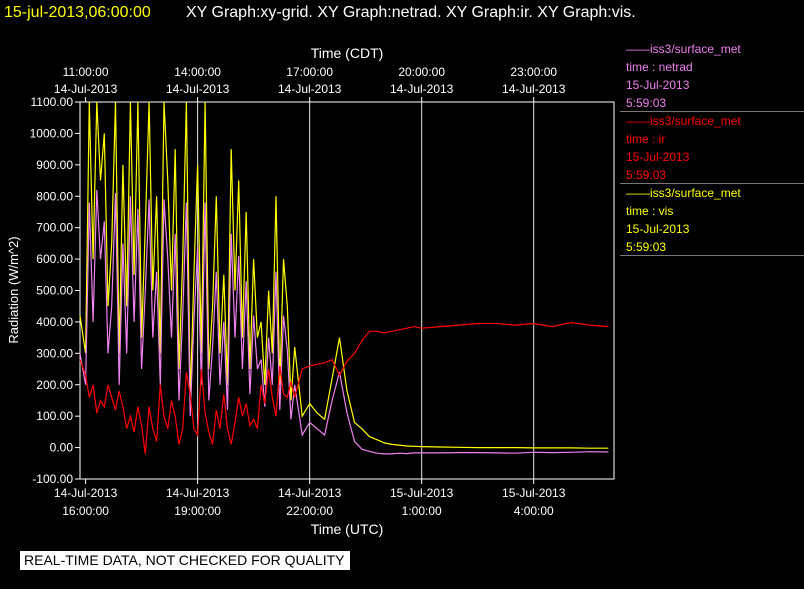 This screenshot has width=804, height=589. Describe the element at coordinates (422, 511) in the screenshot. I see `x-tick-time: 1:00:00` at that location.